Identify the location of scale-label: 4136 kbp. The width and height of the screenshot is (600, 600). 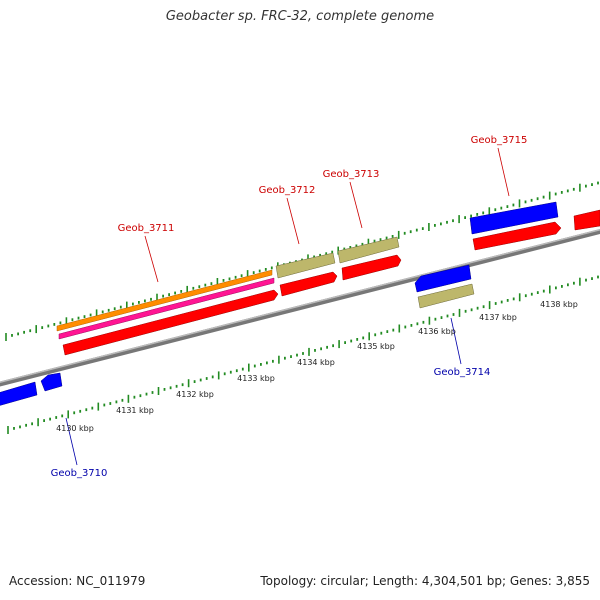
(437, 331).